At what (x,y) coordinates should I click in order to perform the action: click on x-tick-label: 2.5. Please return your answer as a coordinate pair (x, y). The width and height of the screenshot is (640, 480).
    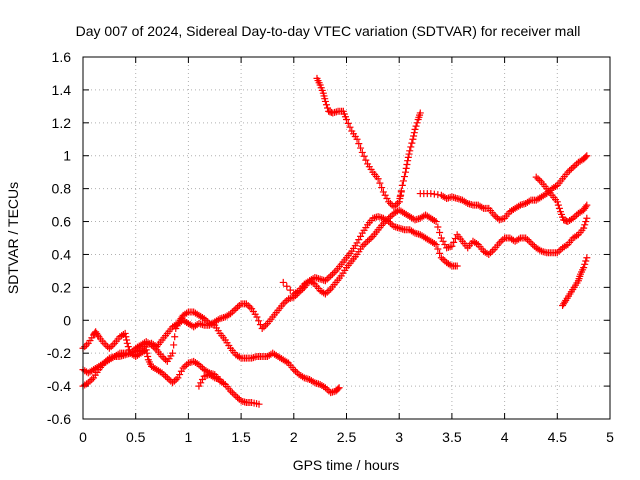
    Looking at the image, I should click on (347, 437).